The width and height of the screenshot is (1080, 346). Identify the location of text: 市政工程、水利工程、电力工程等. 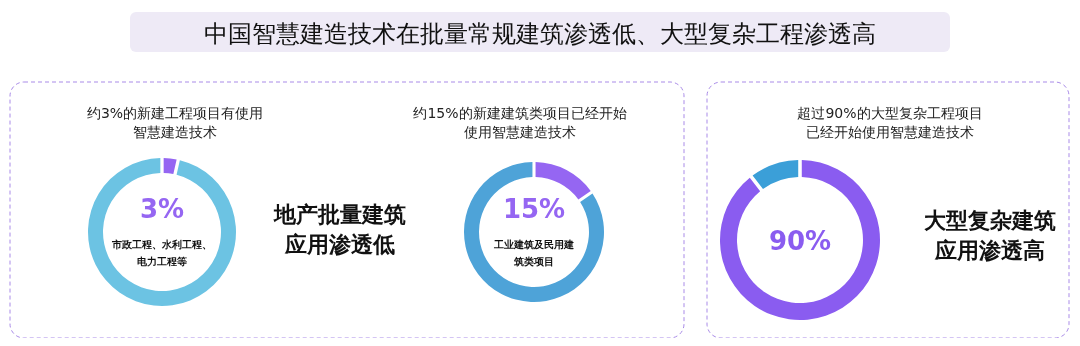
(161, 253).